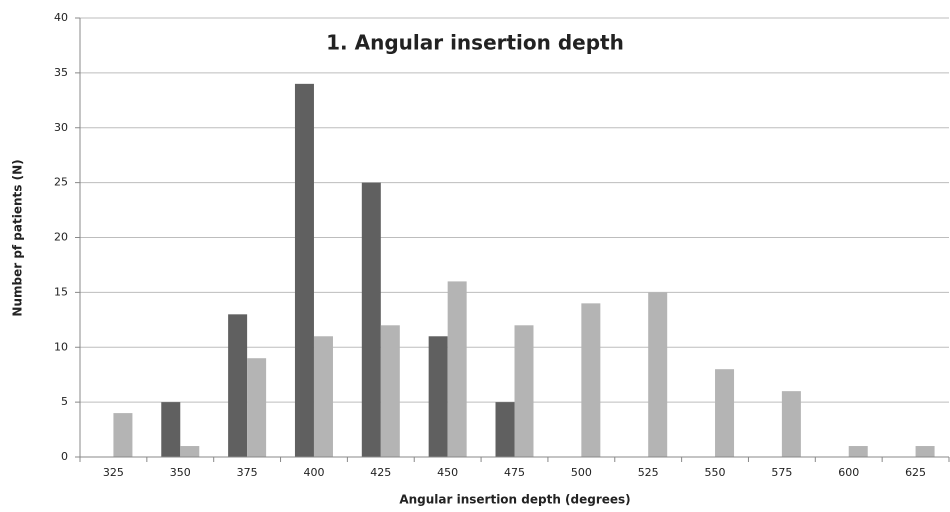  Describe the element at coordinates (61, 127) in the screenshot. I see `y-tick-label: 30` at that location.